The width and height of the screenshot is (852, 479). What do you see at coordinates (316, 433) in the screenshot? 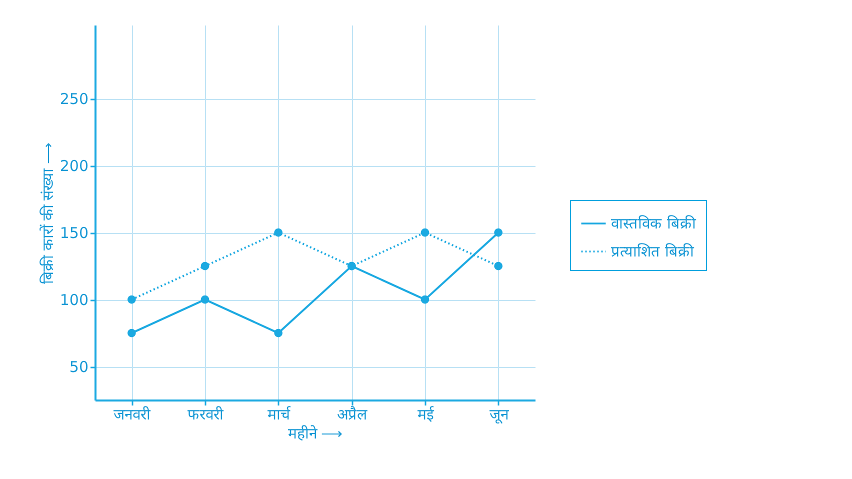
I see `x-axis-title: महीने ⟶` at bounding box center [316, 433].